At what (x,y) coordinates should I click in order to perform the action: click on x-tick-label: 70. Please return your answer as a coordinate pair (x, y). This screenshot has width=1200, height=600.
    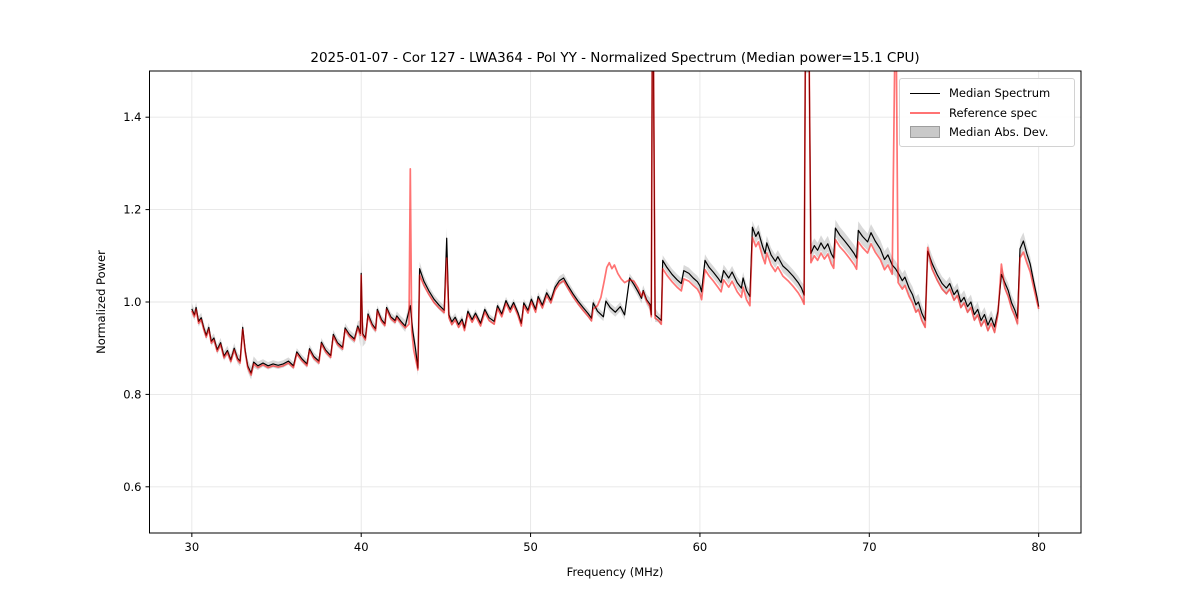
    Looking at the image, I should click on (869, 547).